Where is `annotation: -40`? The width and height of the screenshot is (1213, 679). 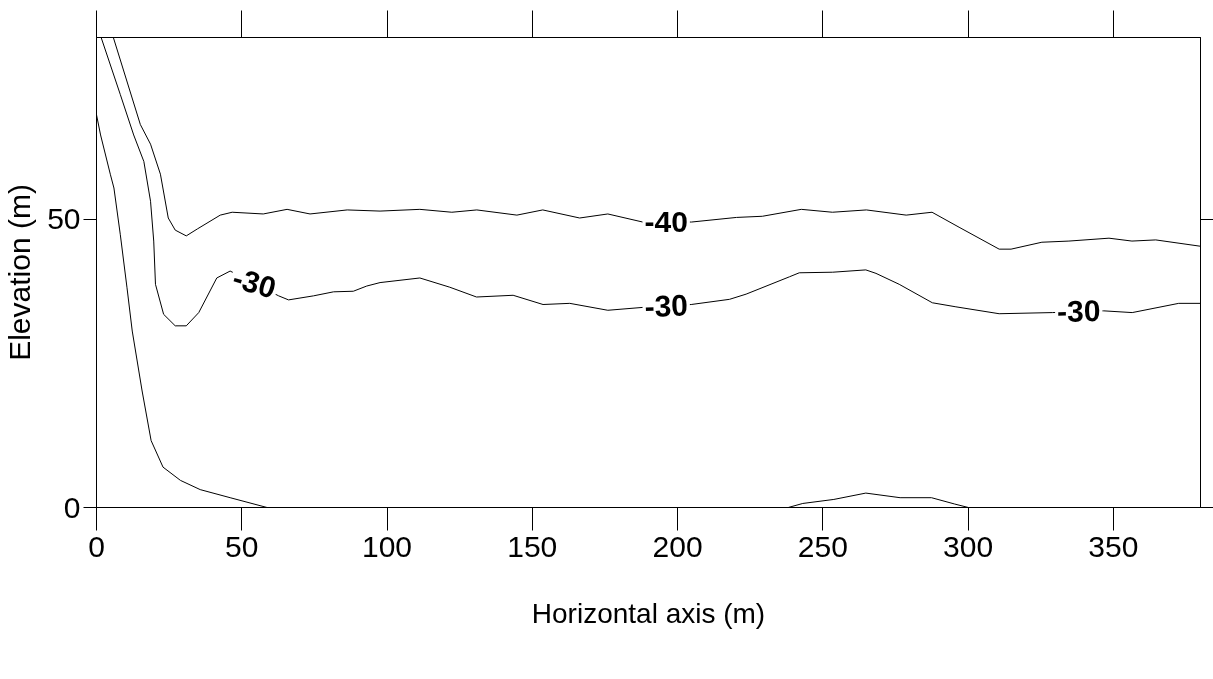 annotation: -40 is located at coordinates (666, 222).